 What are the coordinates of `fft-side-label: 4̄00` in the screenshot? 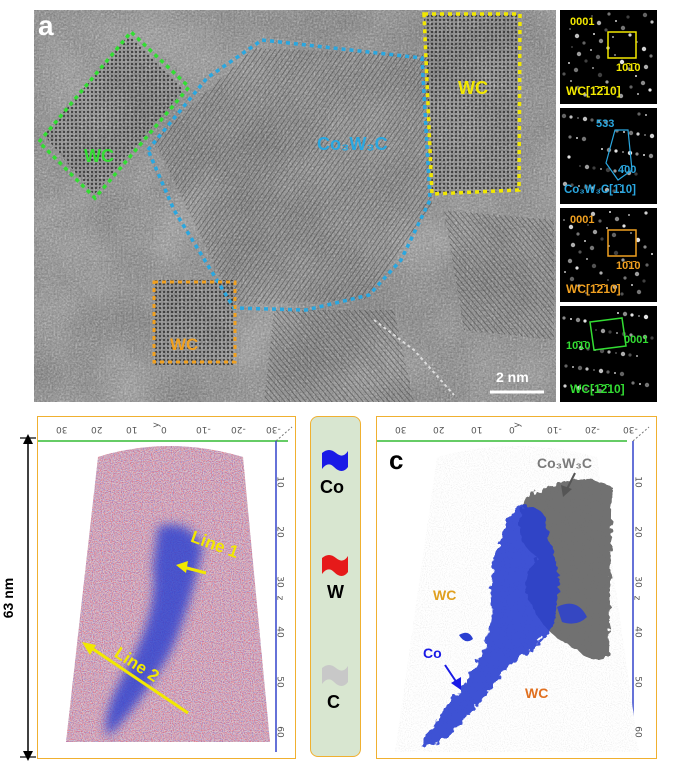 It's located at (627, 170).